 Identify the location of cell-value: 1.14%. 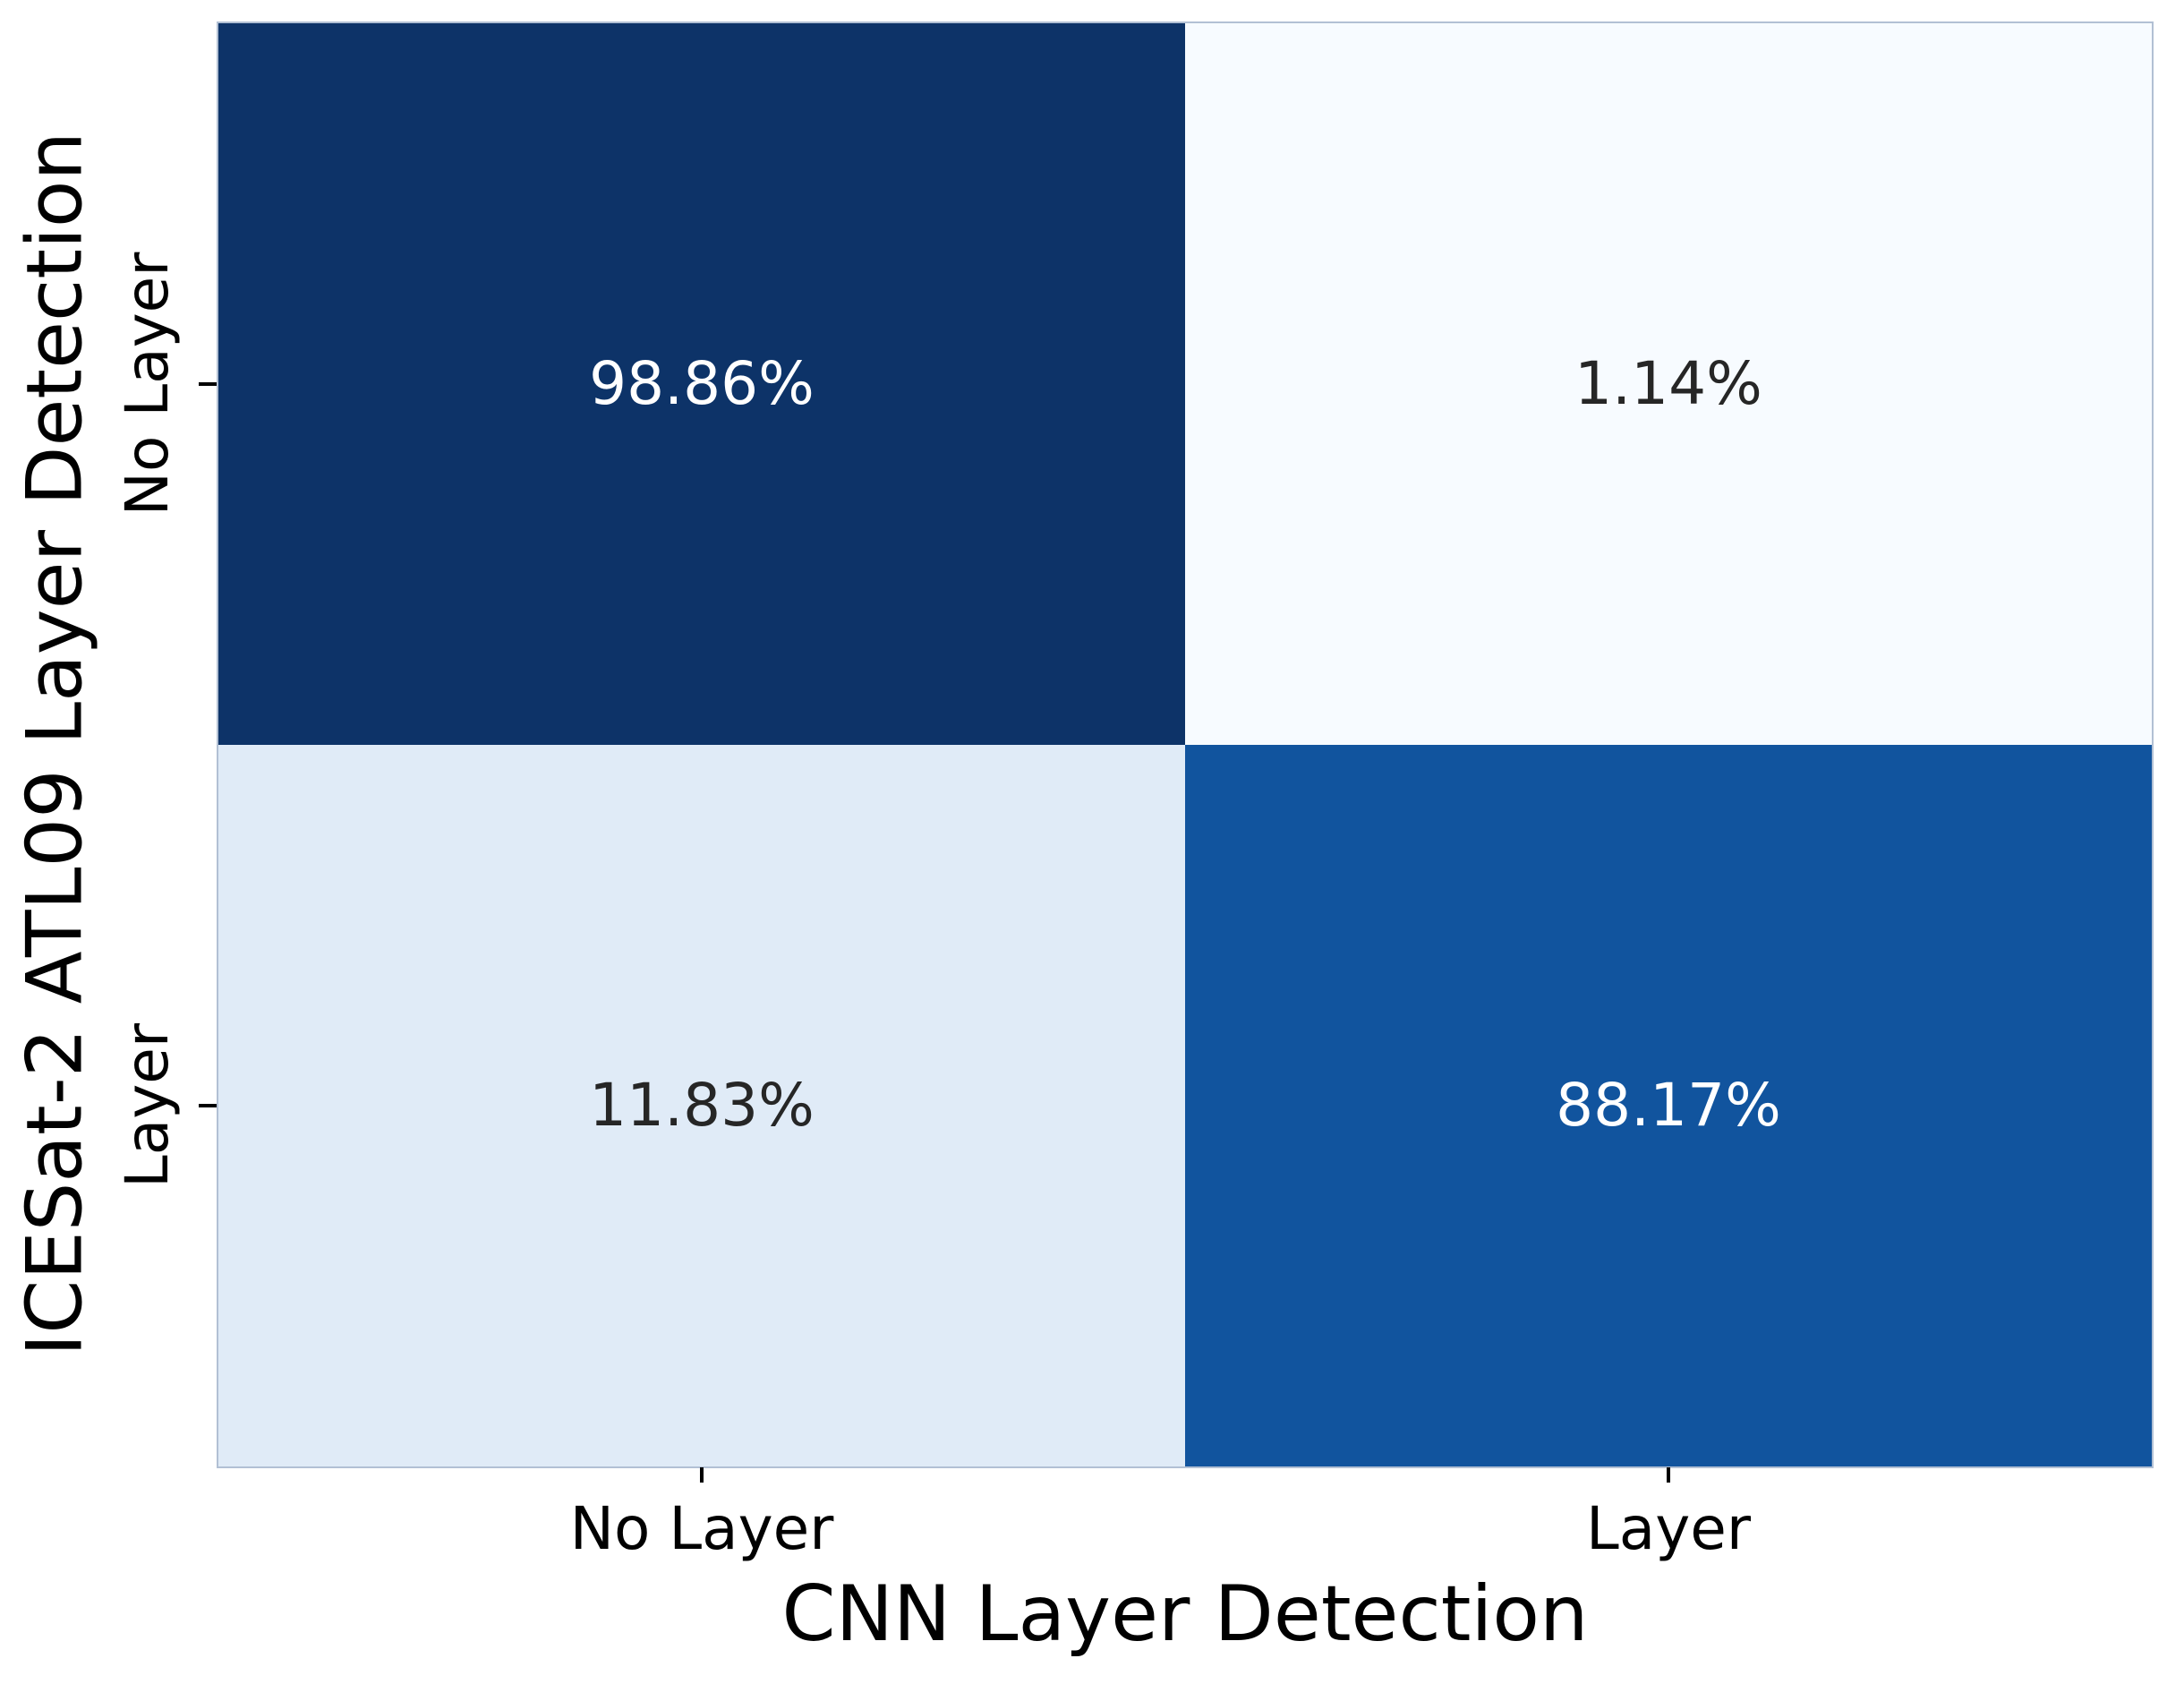
(1668, 383).